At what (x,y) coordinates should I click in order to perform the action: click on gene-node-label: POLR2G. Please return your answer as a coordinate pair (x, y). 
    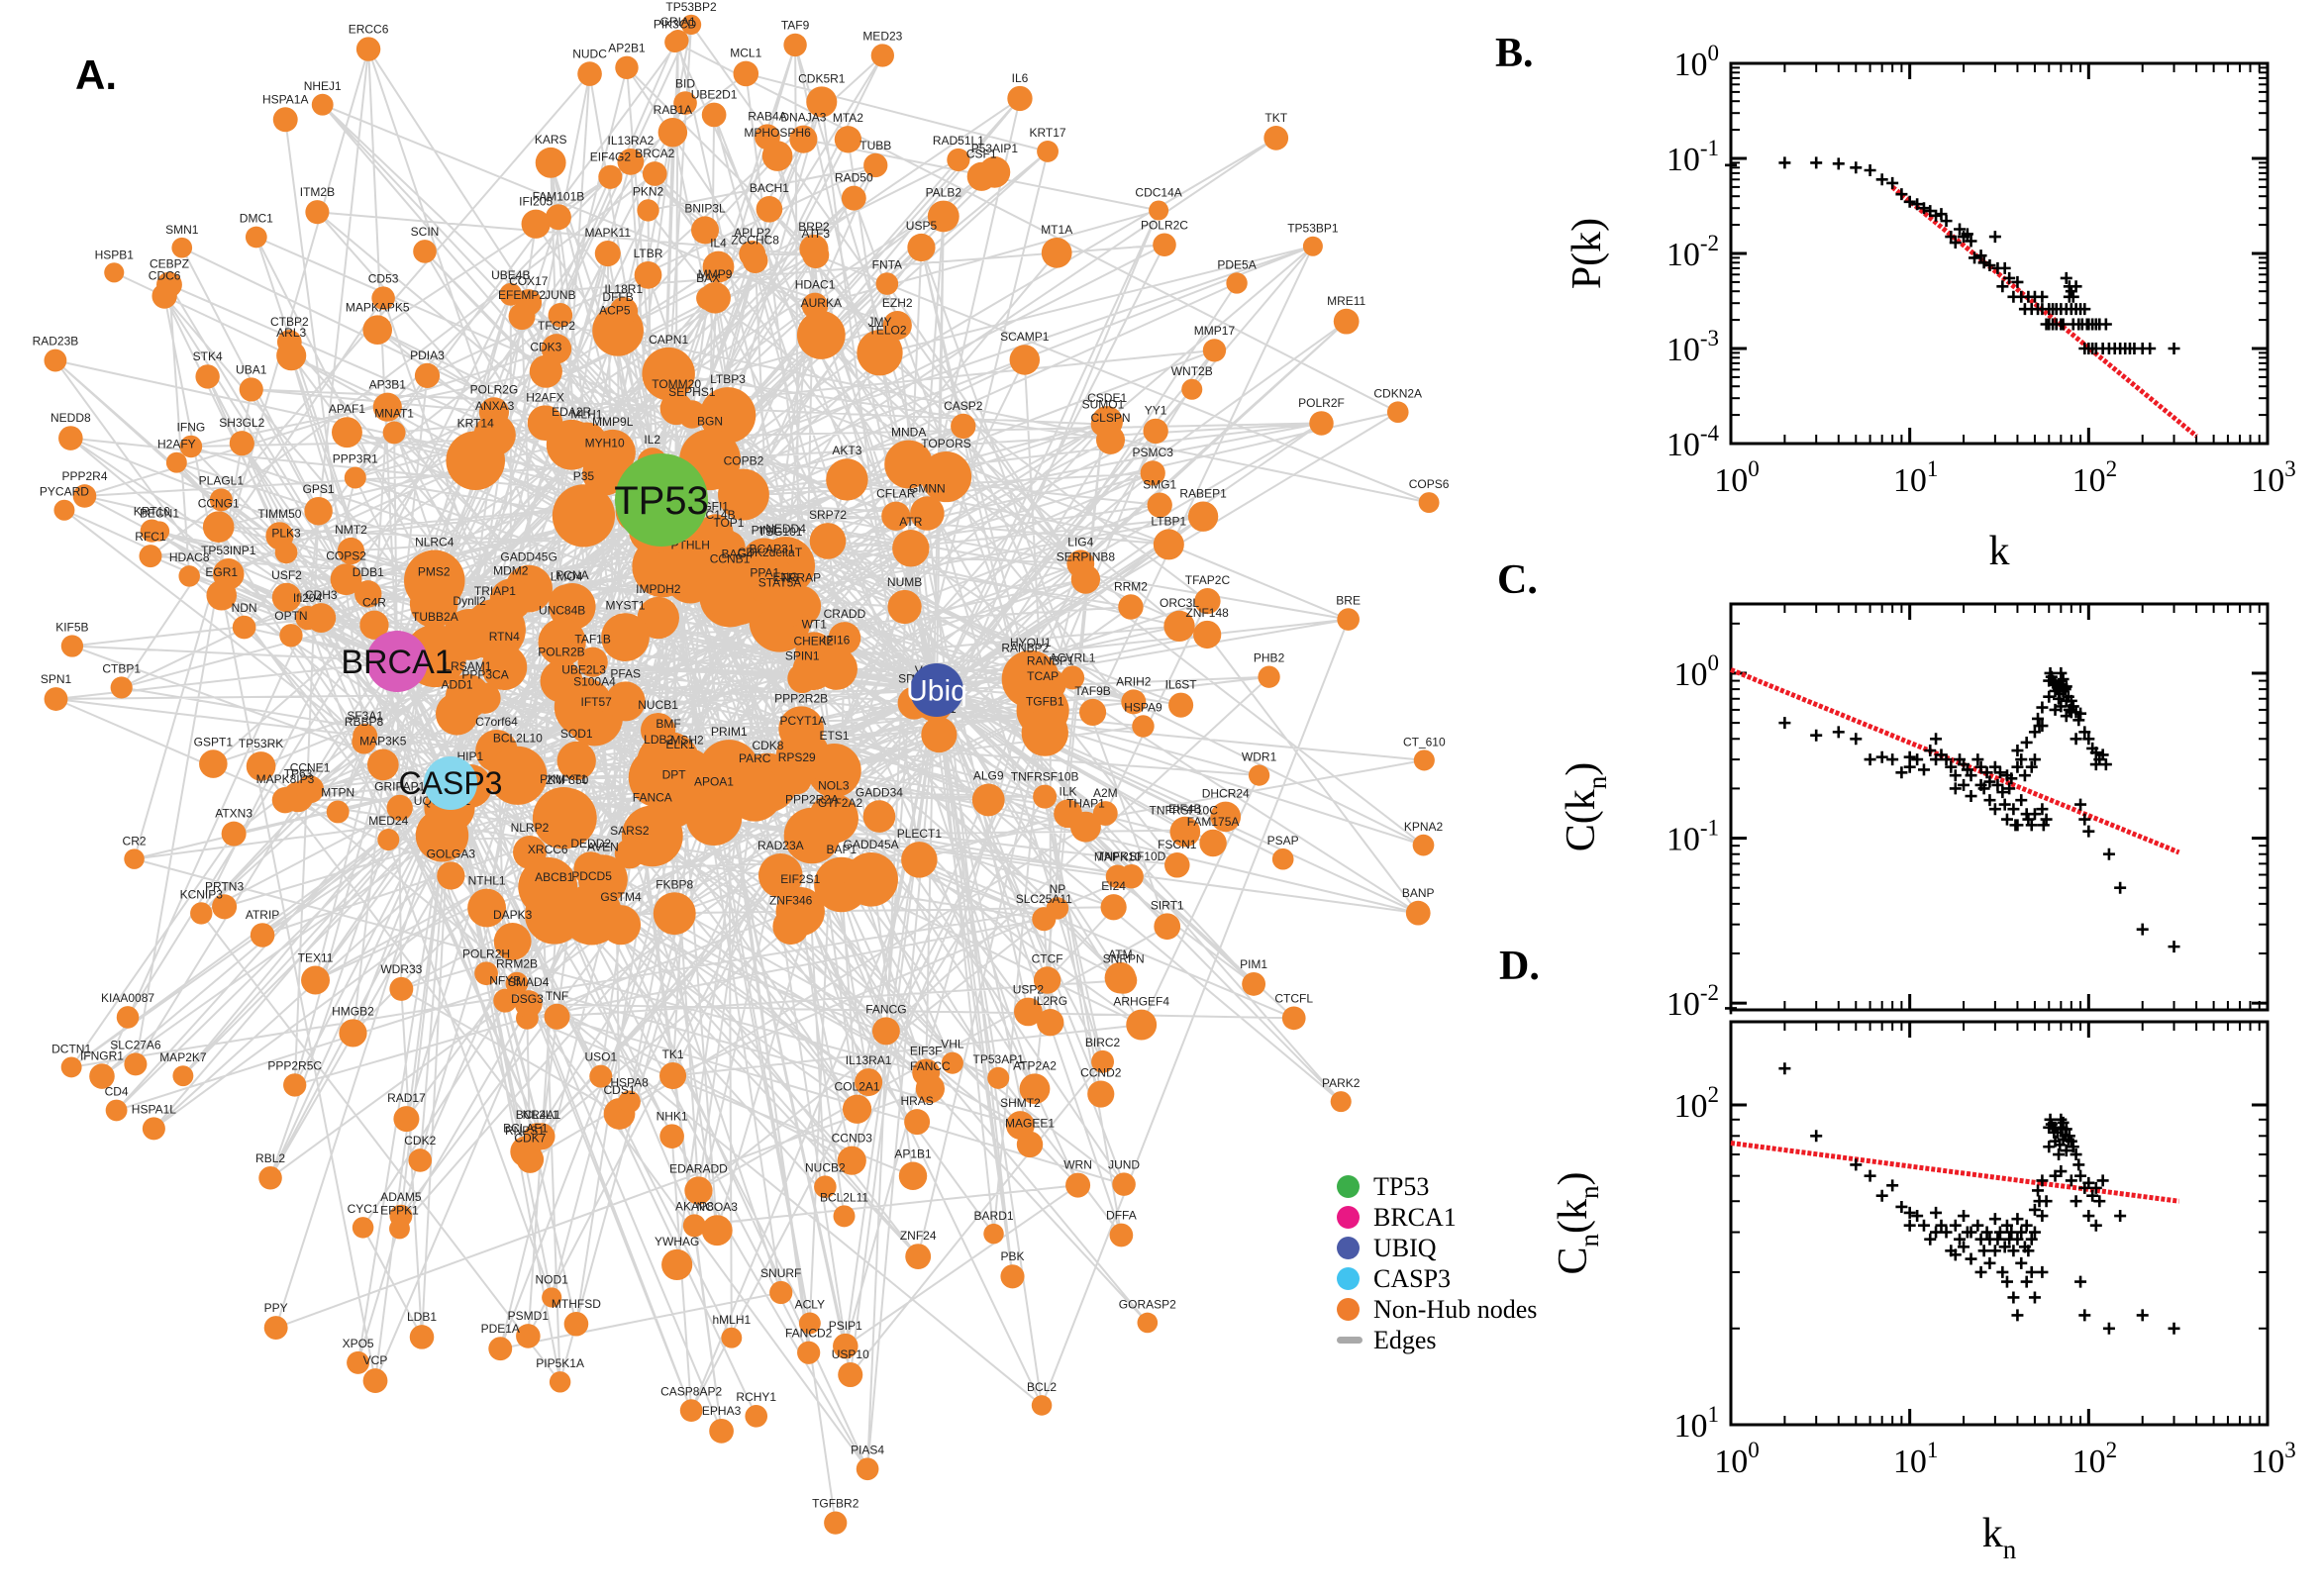
    Looking at the image, I should click on (494, 389).